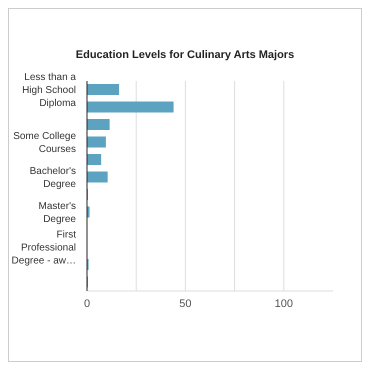 The width and height of the screenshot is (370, 370). What do you see at coordinates (44, 142) in the screenshot?
I see `y-tick-label: Some College Courses` at bounding box center [44, 142].